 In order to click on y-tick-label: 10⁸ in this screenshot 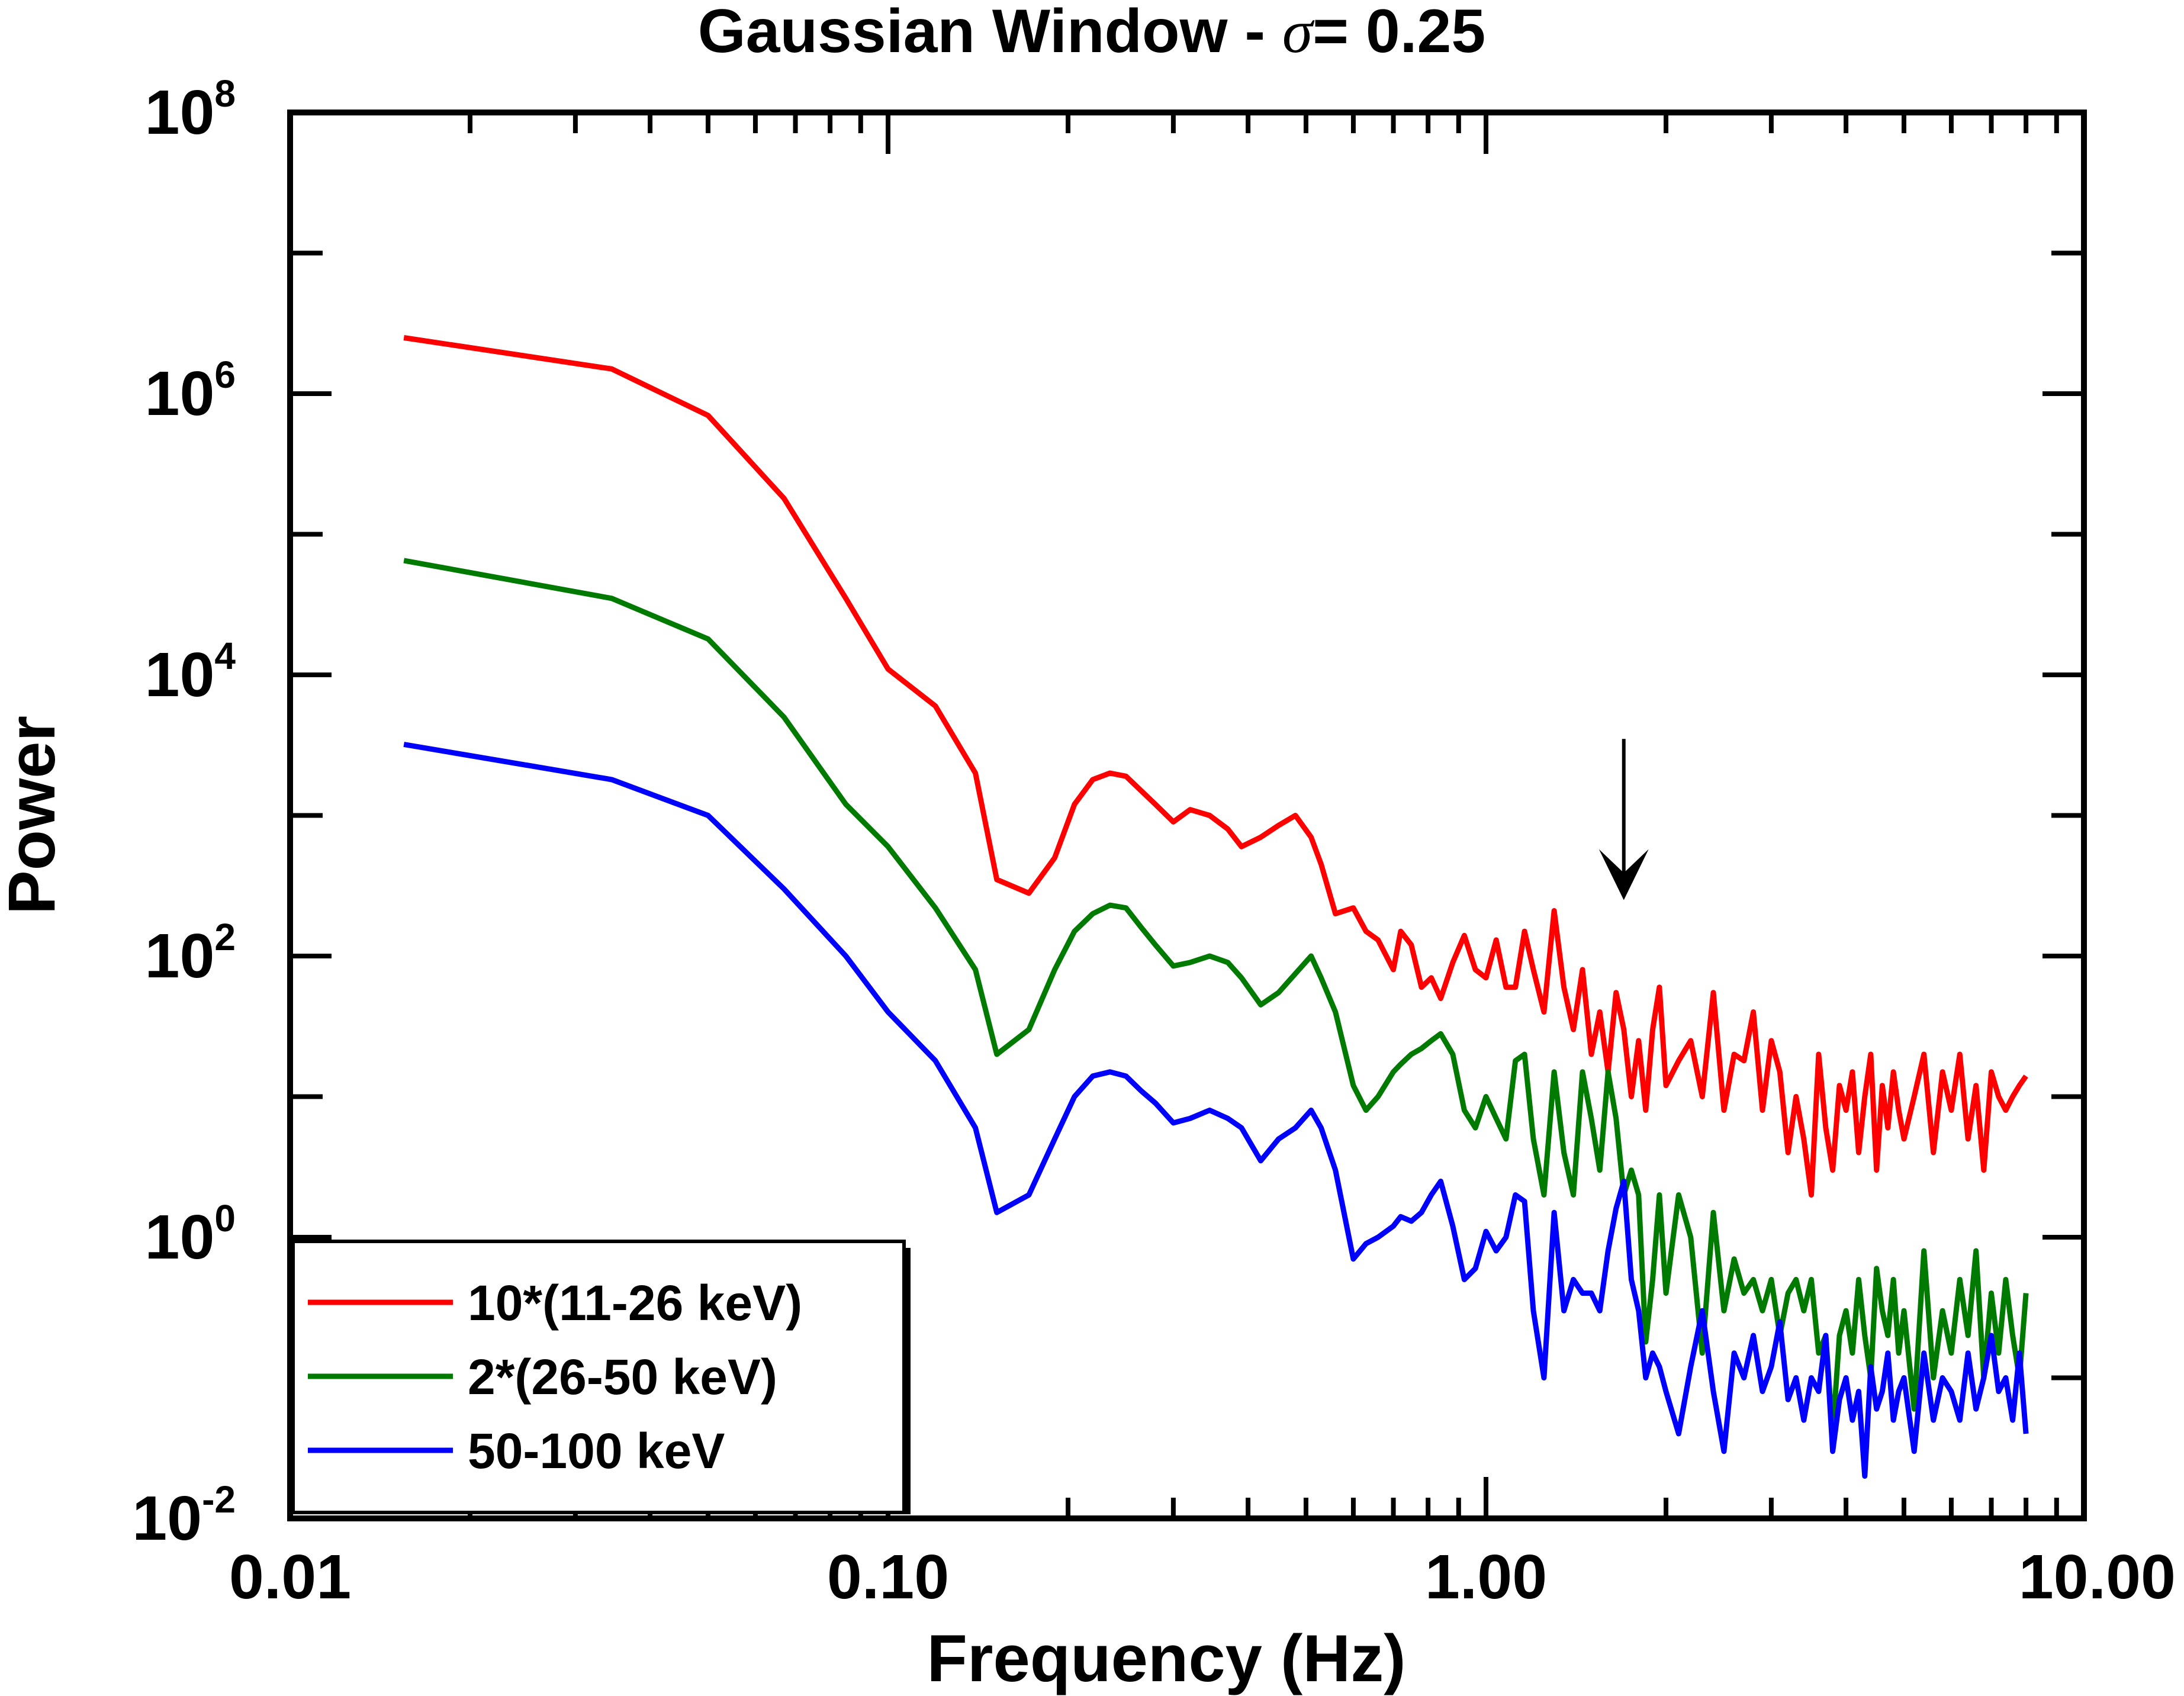, I will do `click(190, 109)`.